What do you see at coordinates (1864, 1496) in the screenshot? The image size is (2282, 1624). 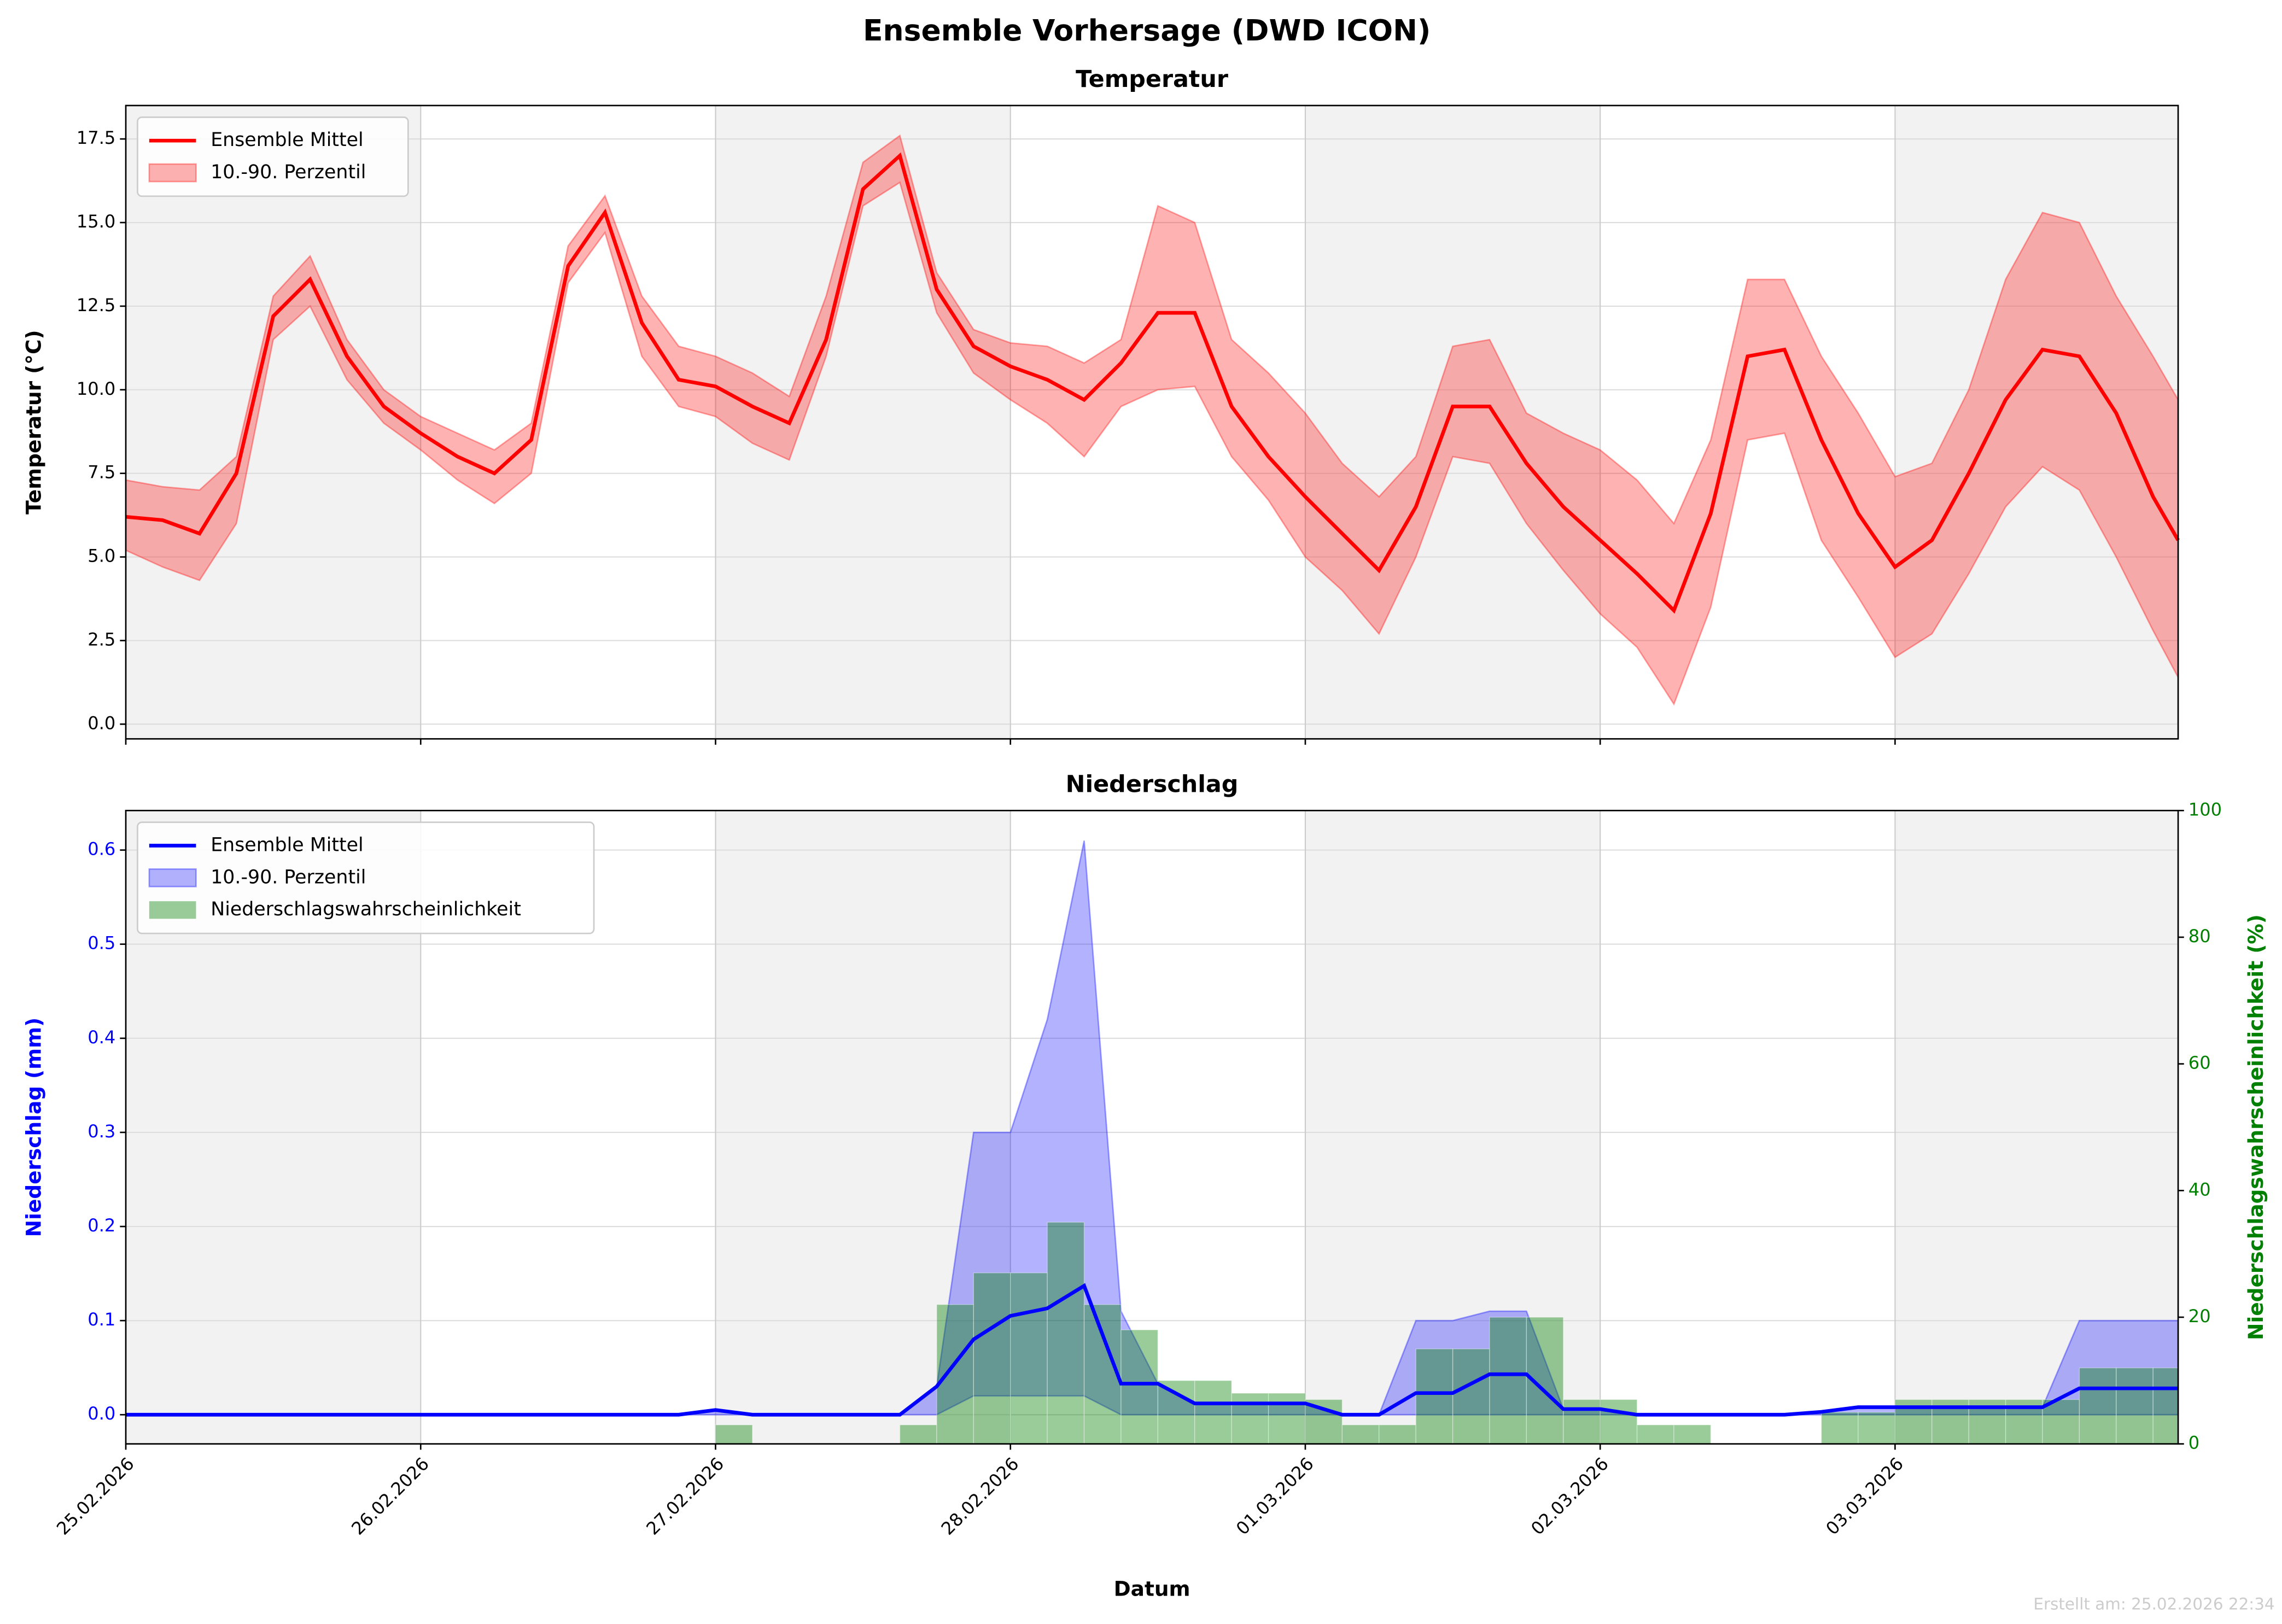 I see `x-tick-label: 03.03.2026` at bounding box center [1864, 1496].